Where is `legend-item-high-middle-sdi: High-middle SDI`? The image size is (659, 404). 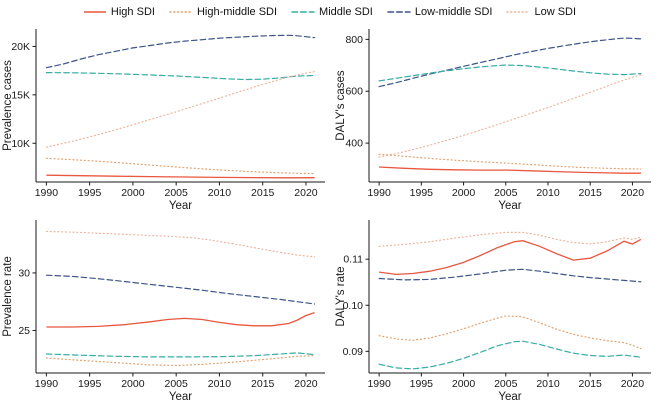 legend-item-high-middle-sdi: High-middle SDI is located at coordinates (223, 12).